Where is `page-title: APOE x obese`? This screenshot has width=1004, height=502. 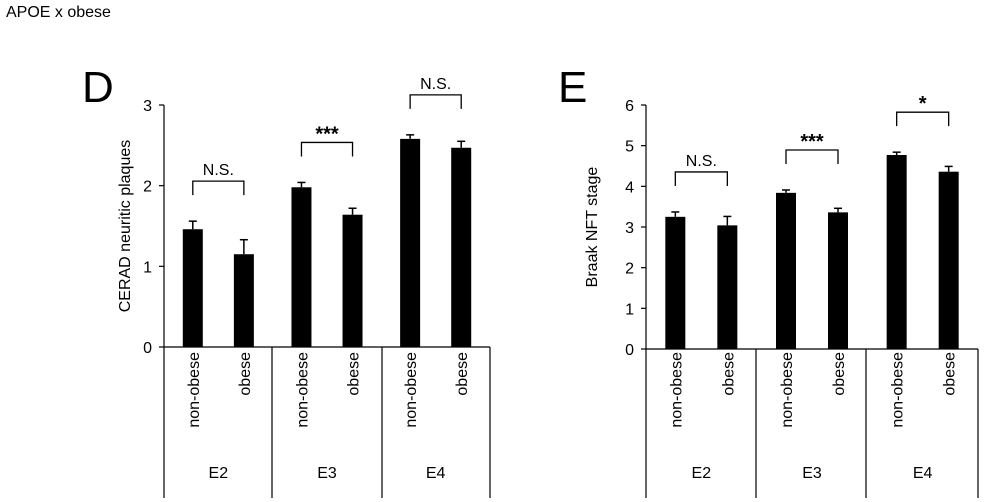 page-title: APOE x obese is located at coordinates (58, 12).